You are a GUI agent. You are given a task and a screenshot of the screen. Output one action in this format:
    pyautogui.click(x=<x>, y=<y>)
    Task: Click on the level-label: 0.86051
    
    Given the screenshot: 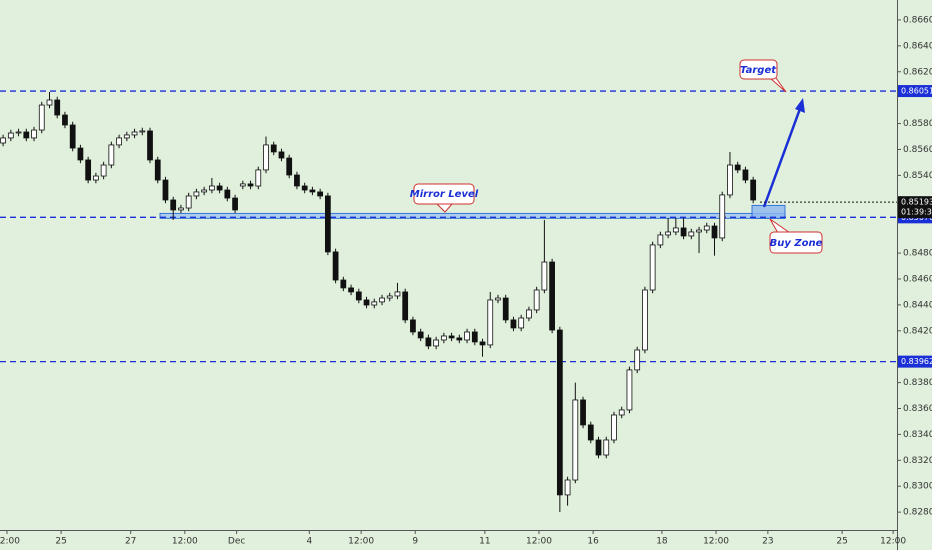 What is the action you would take?
    pyautogui.click(x=916, y=91)
    